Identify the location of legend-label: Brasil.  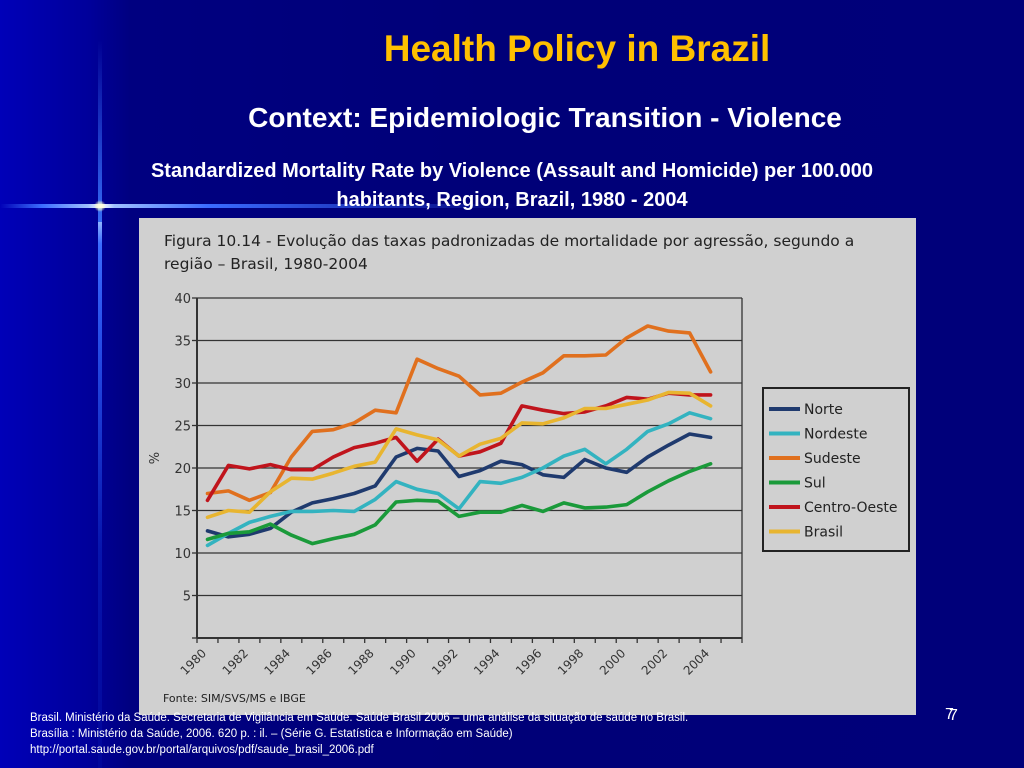
(823, 533).